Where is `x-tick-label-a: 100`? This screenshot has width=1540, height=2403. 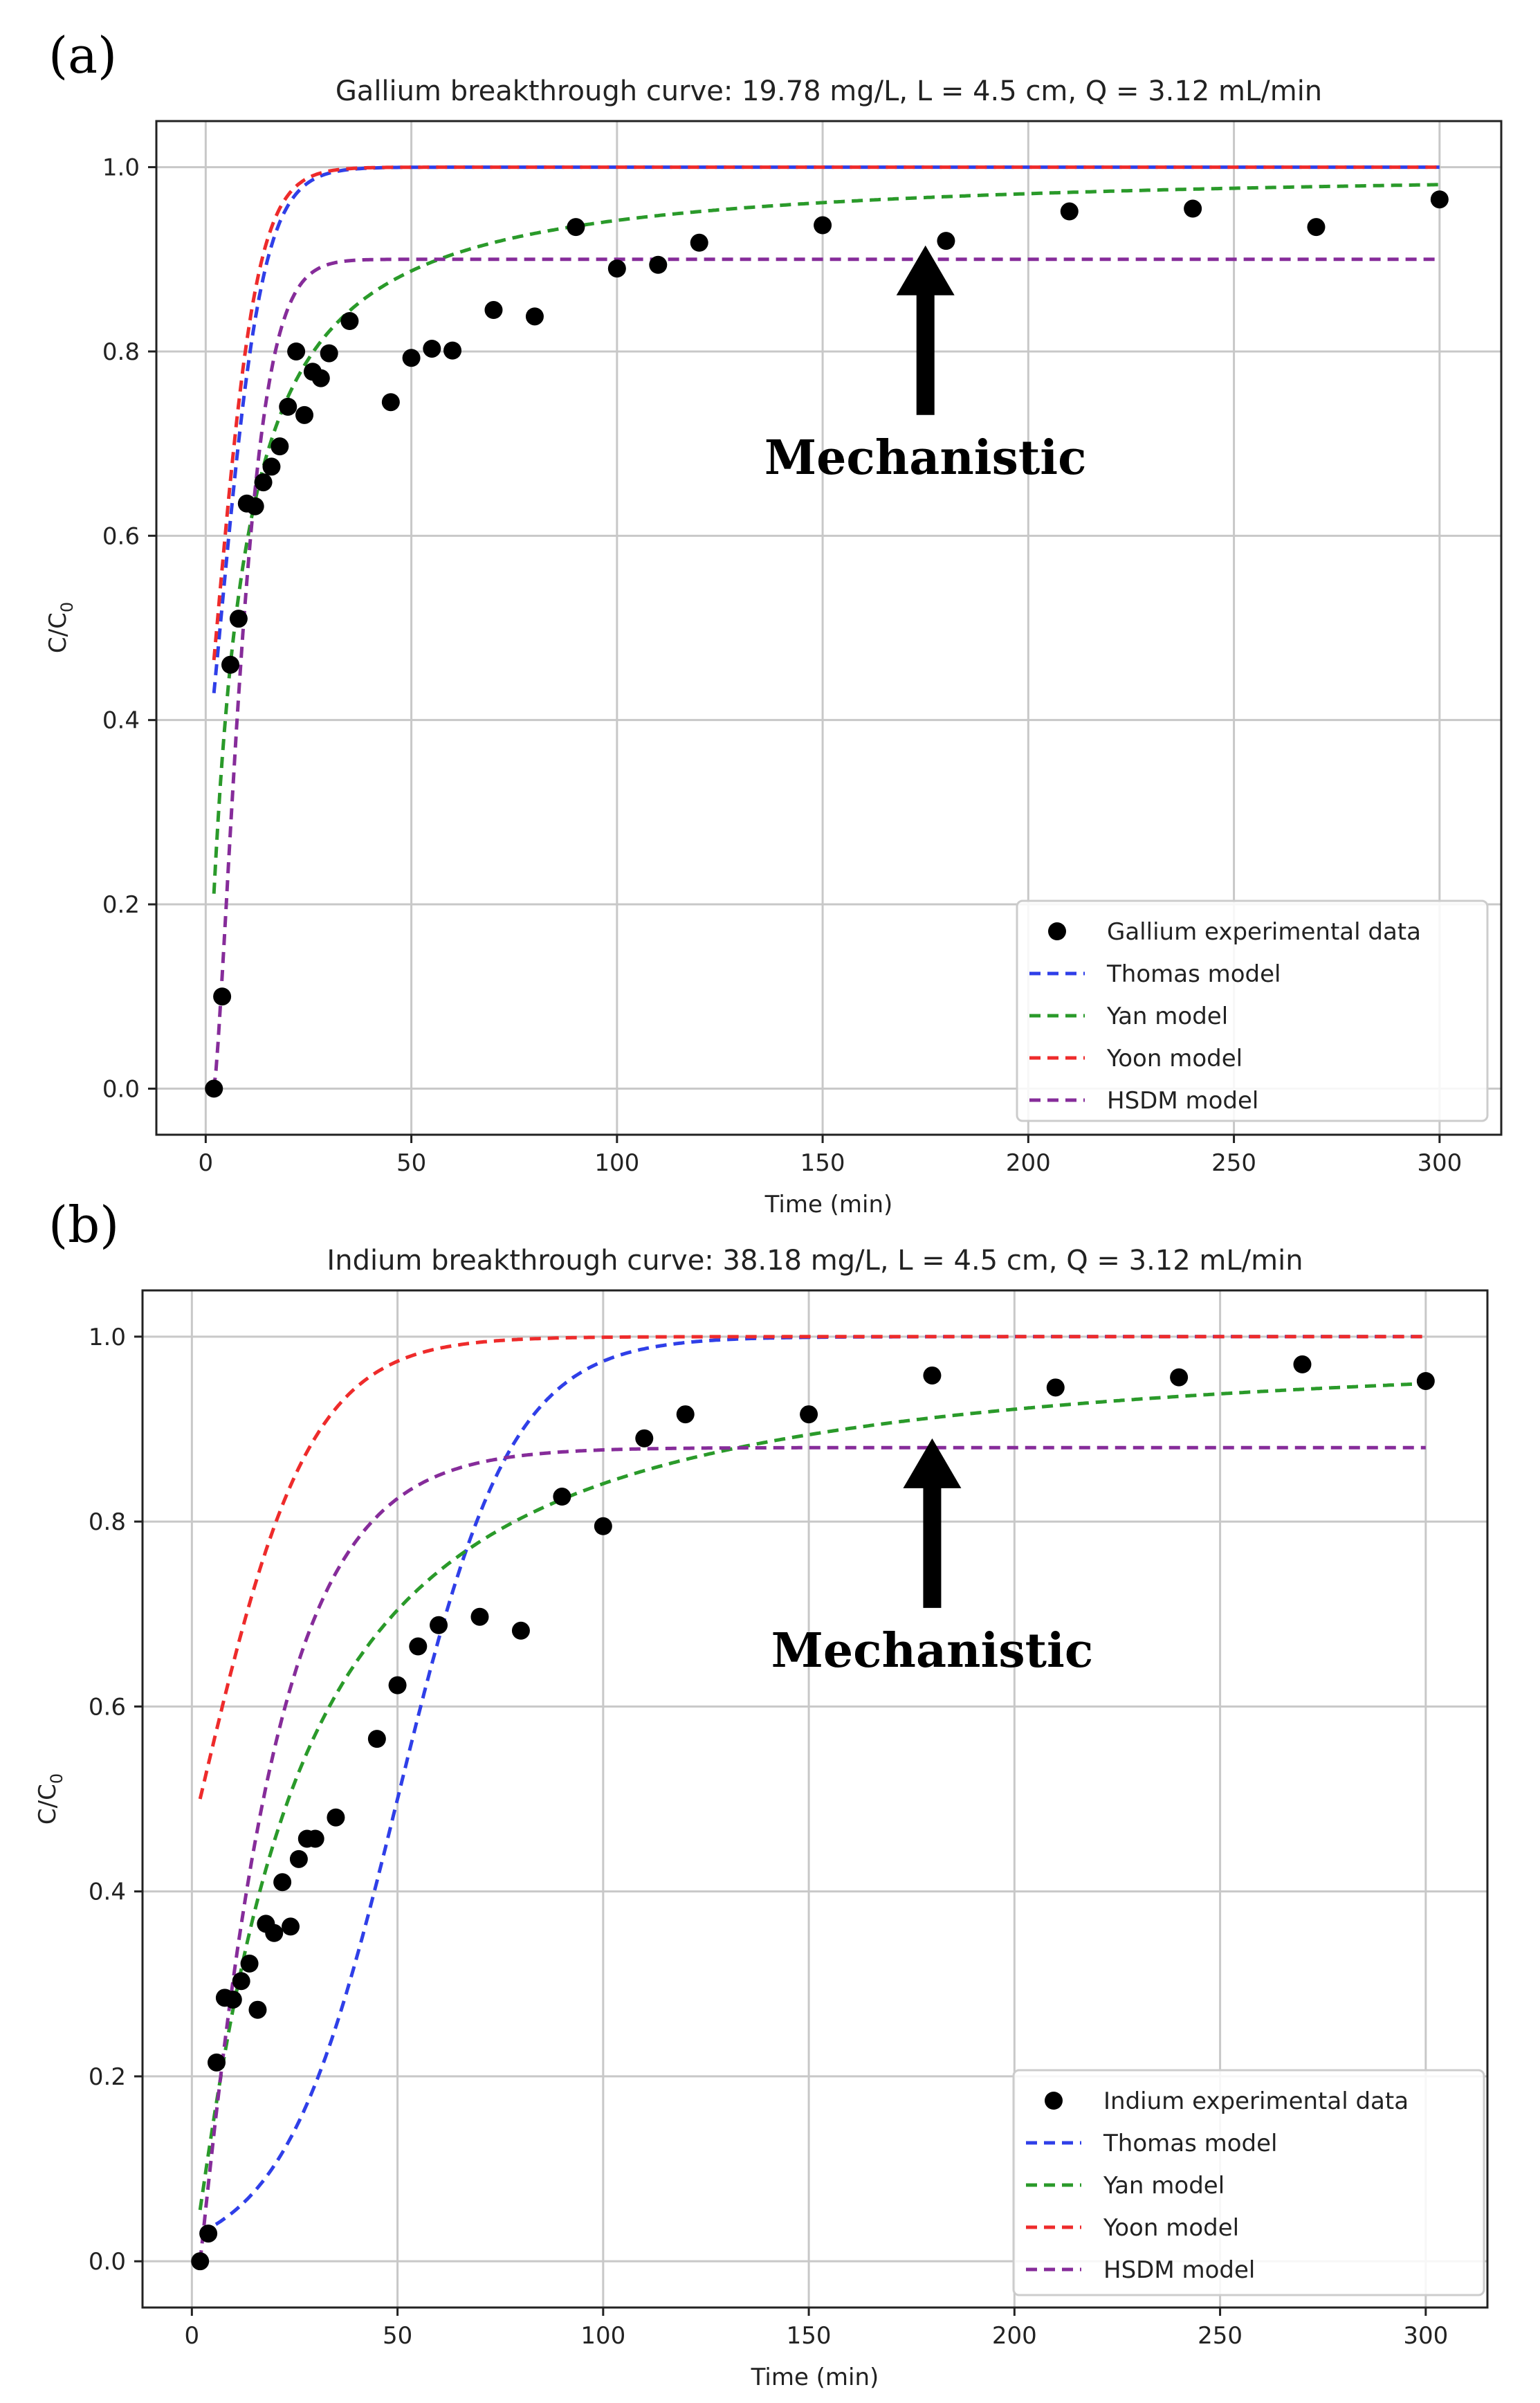 x-tick-label-a: 100 is located at coordinates (616, 1163).